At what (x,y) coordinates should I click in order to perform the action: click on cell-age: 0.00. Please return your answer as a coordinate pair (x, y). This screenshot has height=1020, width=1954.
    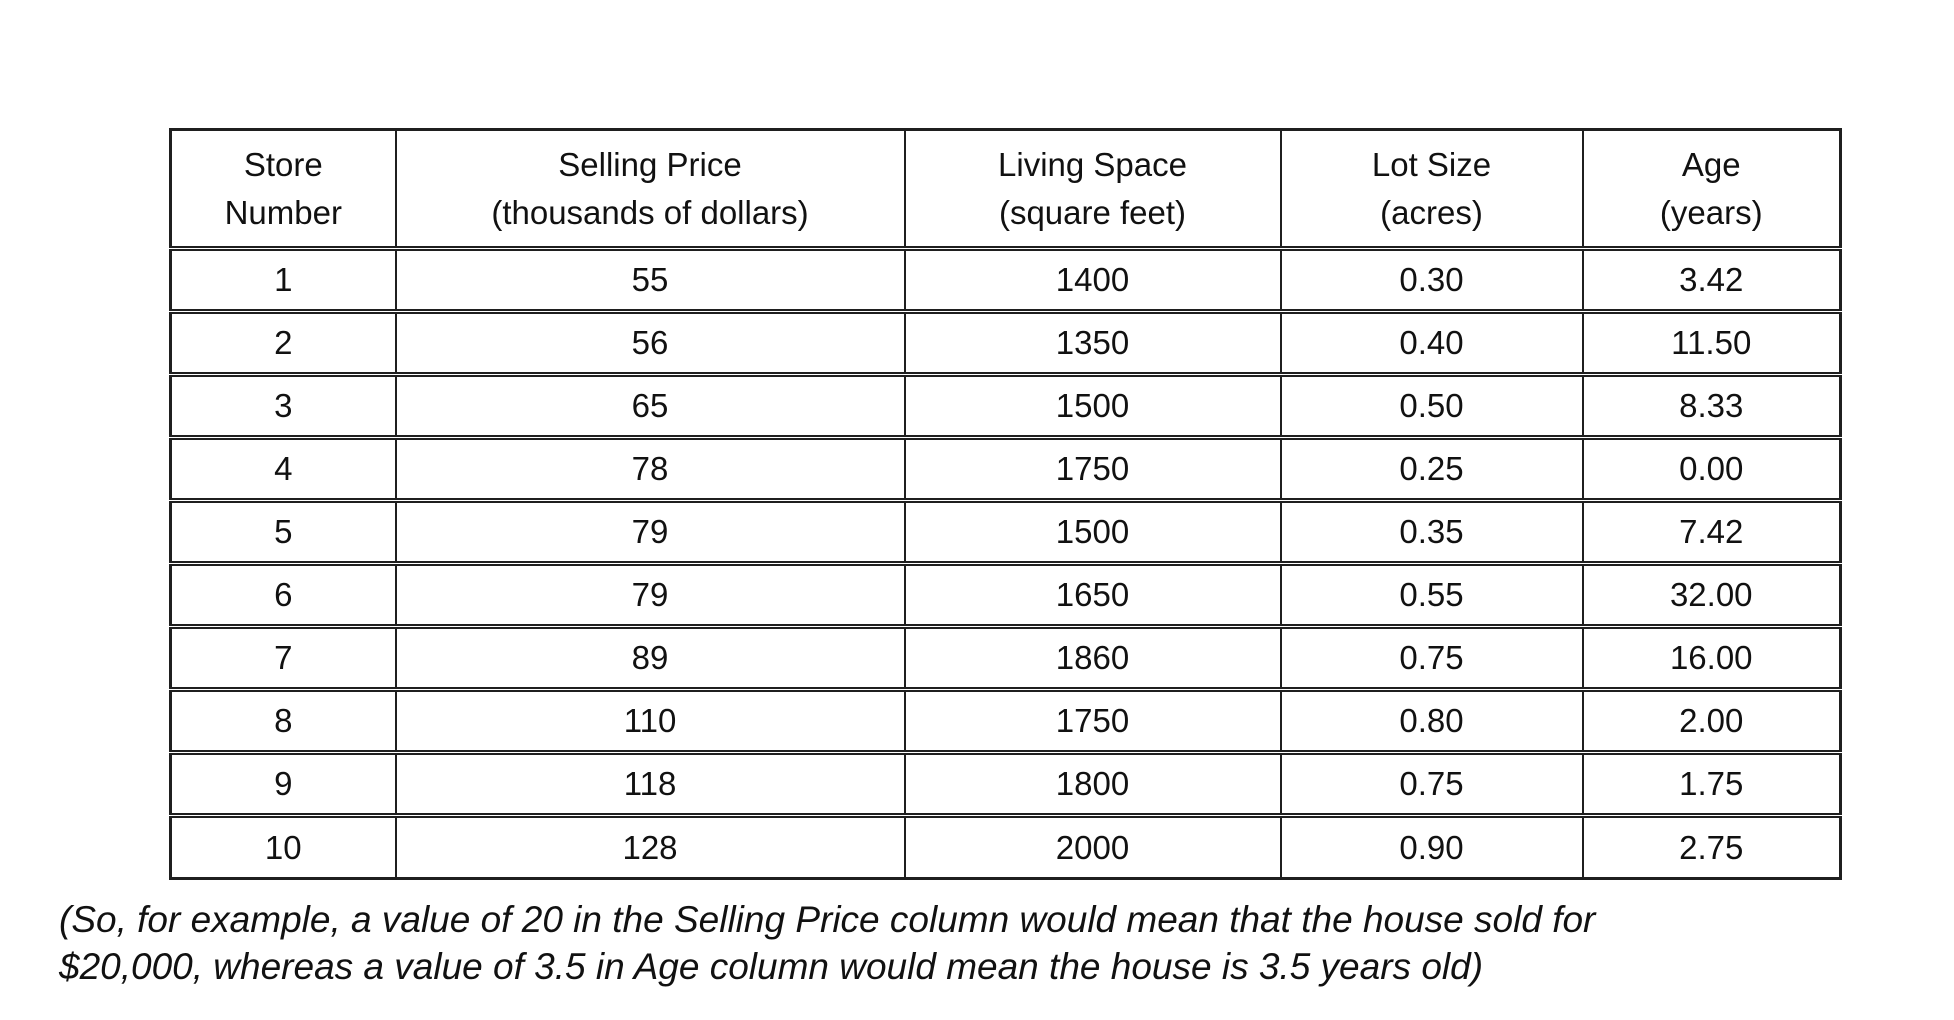
    Looking at the image, I should click on (1711, 468).